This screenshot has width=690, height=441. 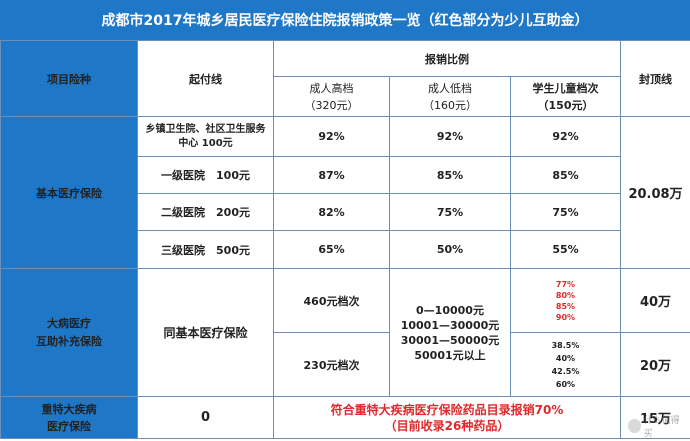 I want to click on special-label: 重特大疾病 医疗保险, so click(x=69, y=417).